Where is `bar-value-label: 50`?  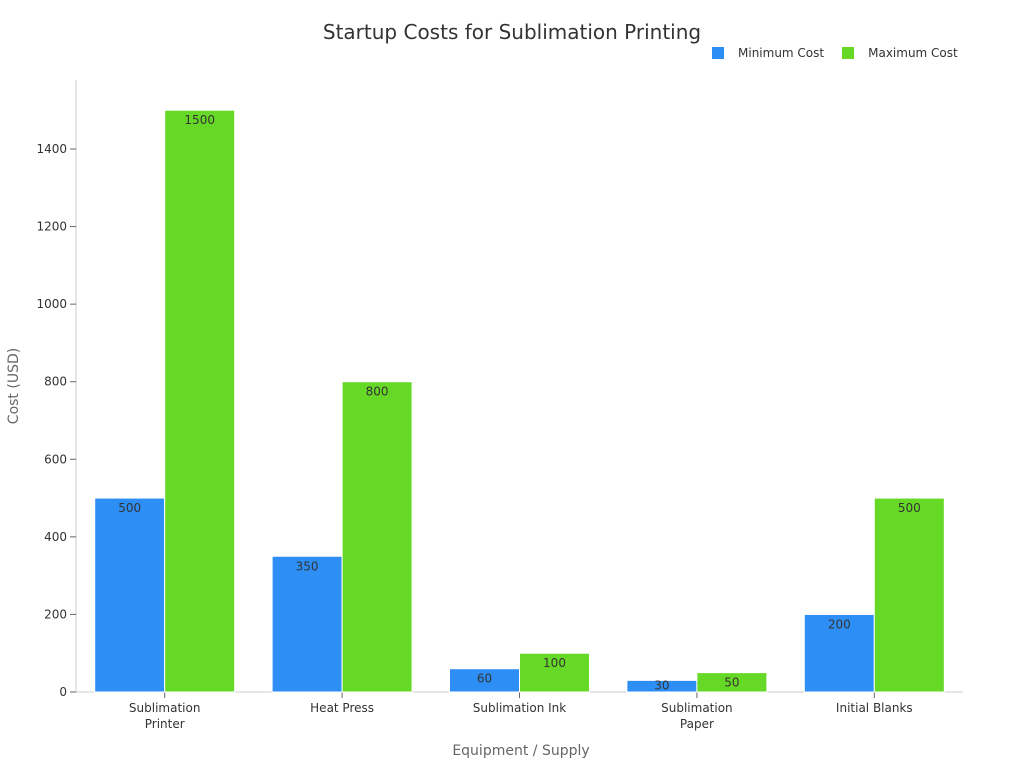
bar-value-label: 50 is located at coordinates (731, 683).